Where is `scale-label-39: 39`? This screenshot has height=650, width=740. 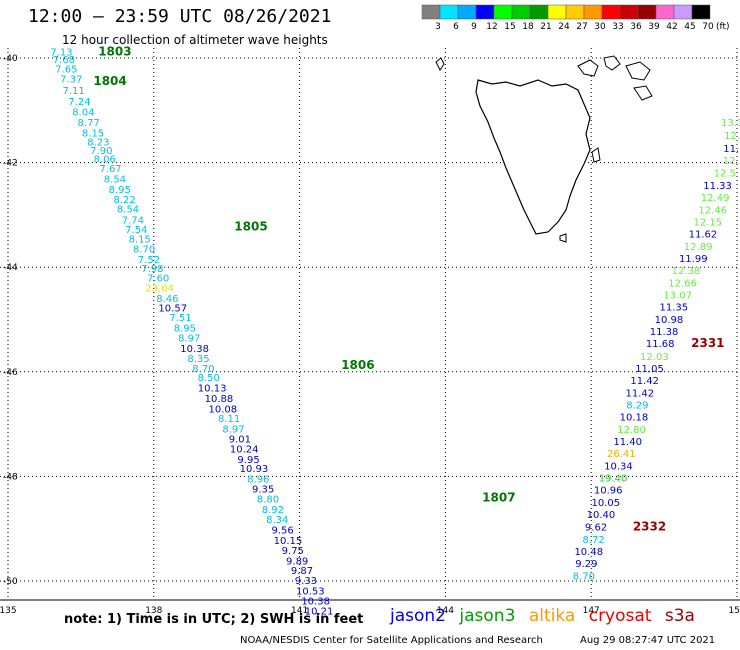
scale-label-39: 39 is located at coordinates (654, 27).